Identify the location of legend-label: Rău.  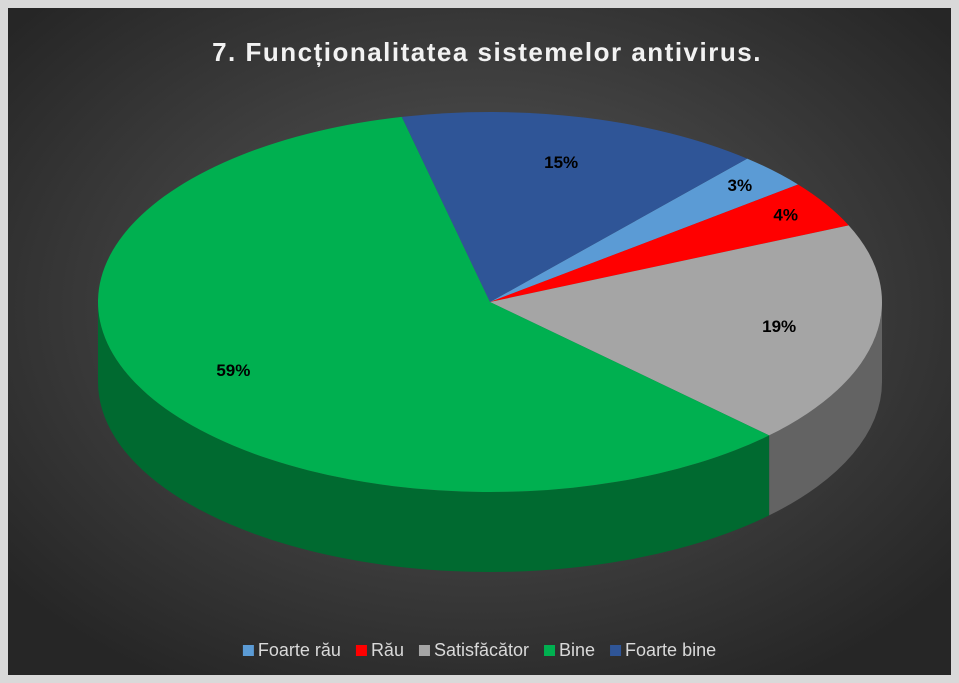
(387, 650).